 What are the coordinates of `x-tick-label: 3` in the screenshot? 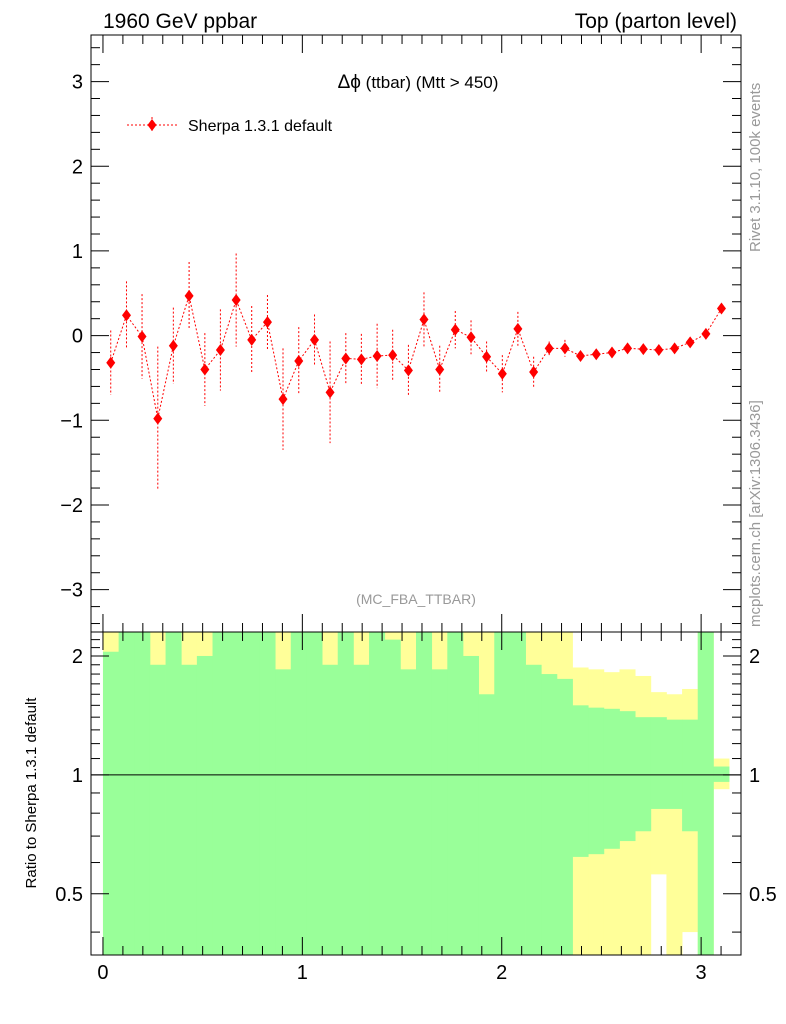 It's located at (701, 973).